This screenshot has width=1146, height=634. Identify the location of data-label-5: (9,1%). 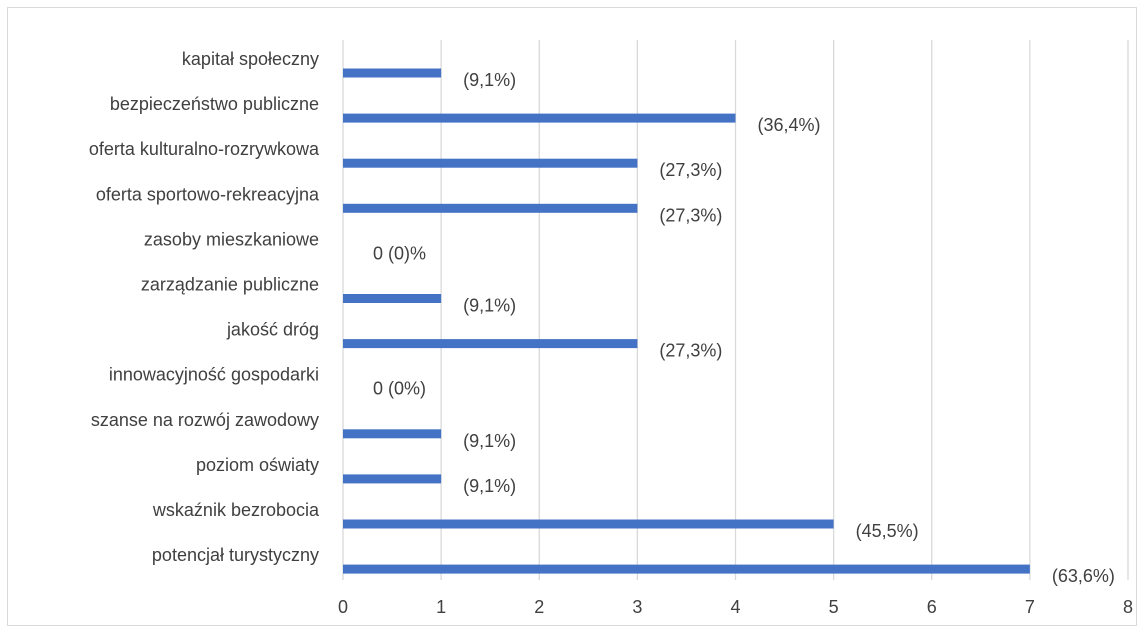
(489, 306).